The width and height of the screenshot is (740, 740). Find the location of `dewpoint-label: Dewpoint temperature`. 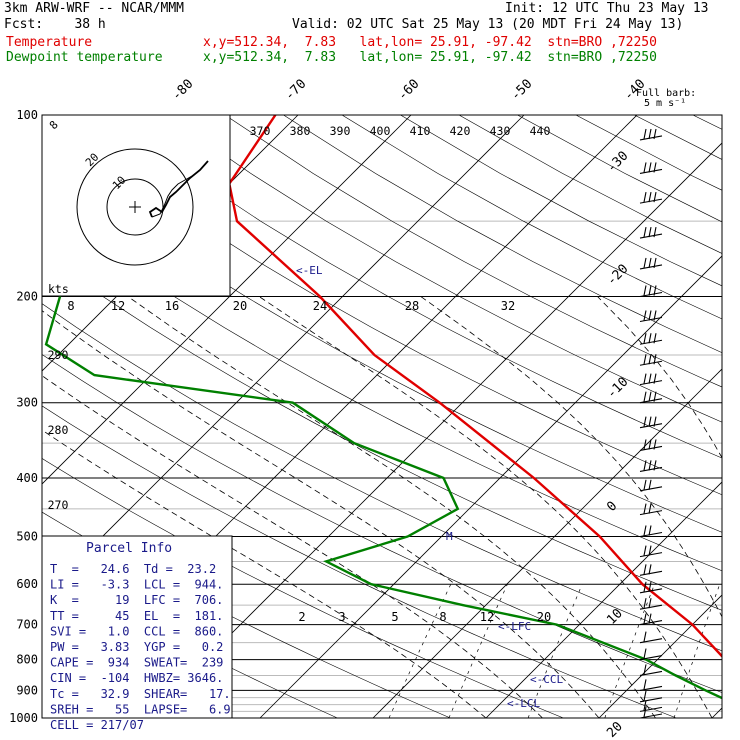

dewpoint-label: Dewpoint temperature is located at coordinates (84, 57).